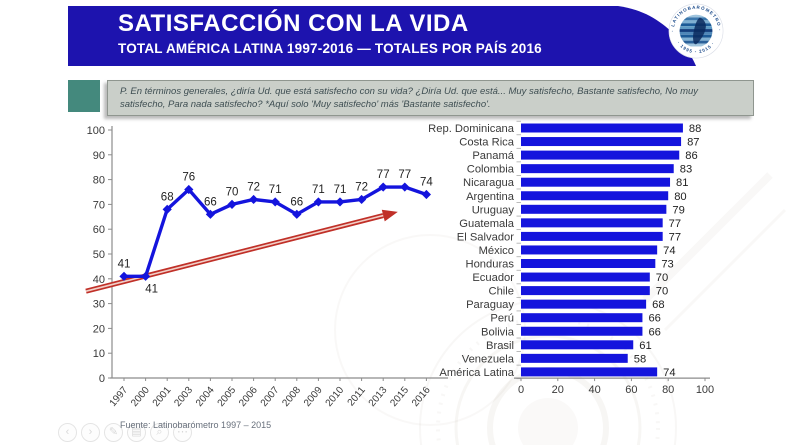  I want to click on svg-text: 2009, so click(313, 397).